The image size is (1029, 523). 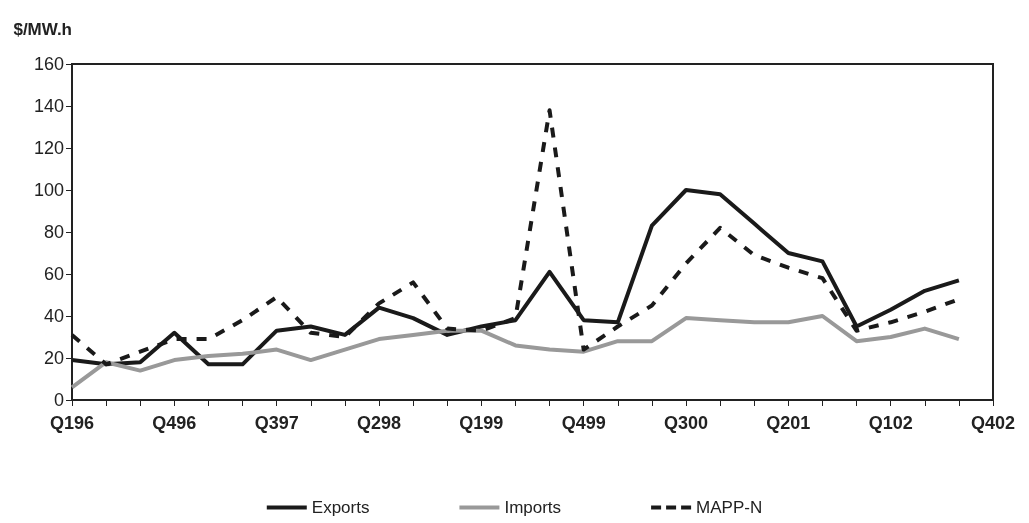 What do you see at coordinates (729, 507) in the screenshot?
I see `legend-label: MAPP-N` at bounding box center [729, 507].